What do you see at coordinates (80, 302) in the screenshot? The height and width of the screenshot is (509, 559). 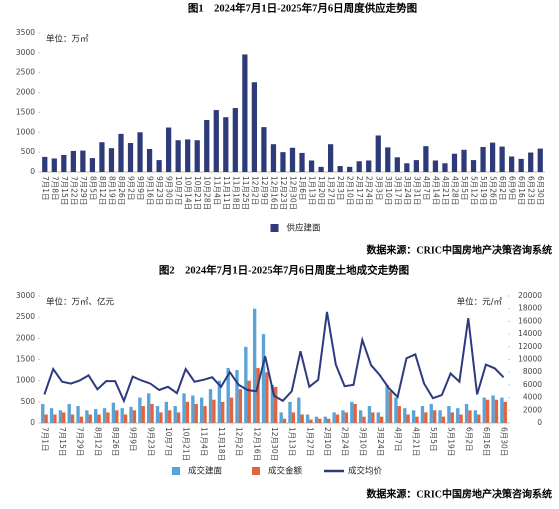 I see `y-unit: 单位：万㎡、亿元` at bounding box center [80, 302].